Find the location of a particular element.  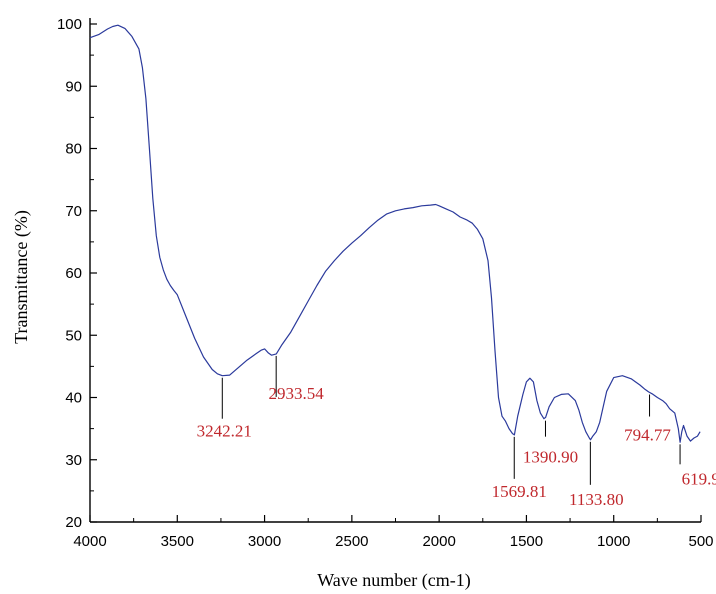

y-tick-label: 90 is located at coordinates (73, 86).